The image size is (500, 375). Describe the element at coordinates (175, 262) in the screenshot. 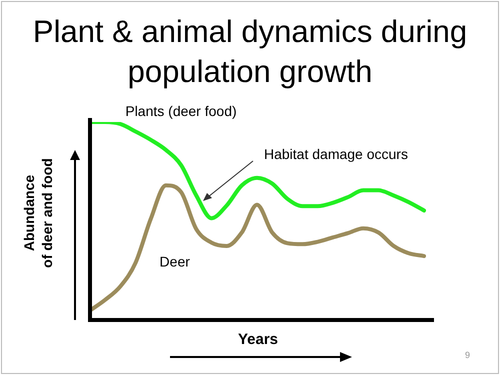

I see `series-label: Deer` at that location.